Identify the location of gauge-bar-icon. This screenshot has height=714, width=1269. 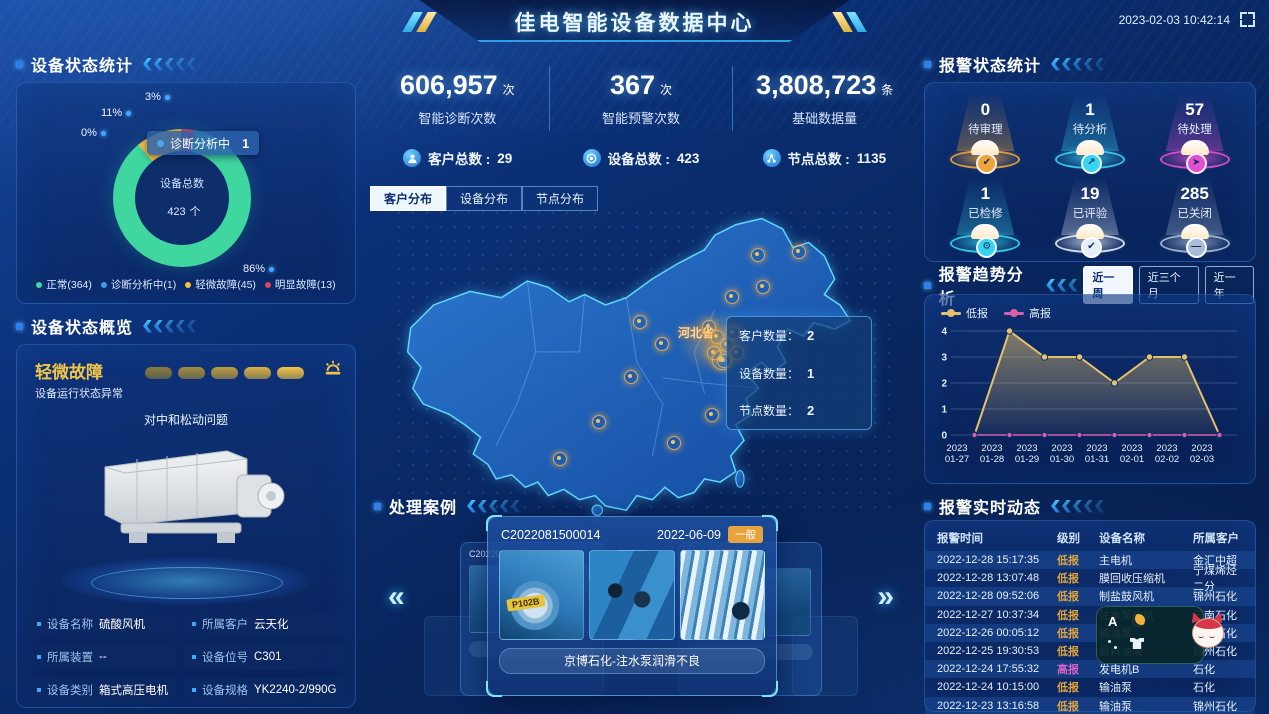
(158, 373).